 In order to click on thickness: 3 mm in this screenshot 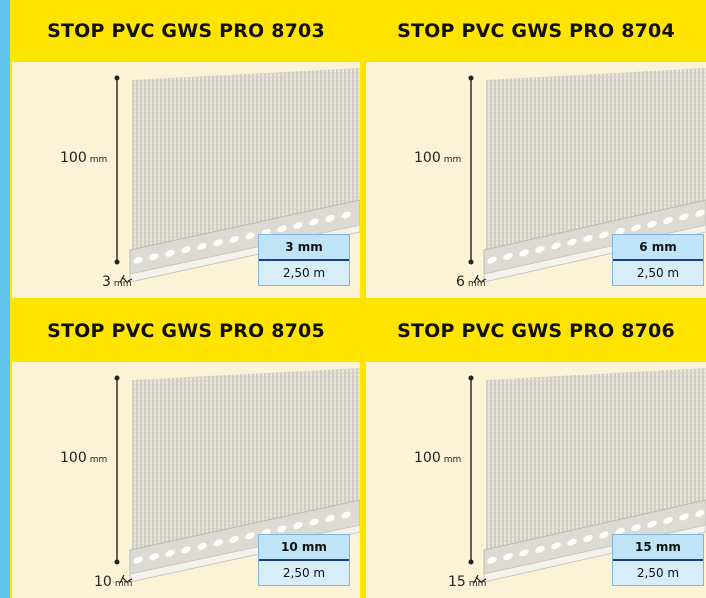, I will do `click(304, 248)`.